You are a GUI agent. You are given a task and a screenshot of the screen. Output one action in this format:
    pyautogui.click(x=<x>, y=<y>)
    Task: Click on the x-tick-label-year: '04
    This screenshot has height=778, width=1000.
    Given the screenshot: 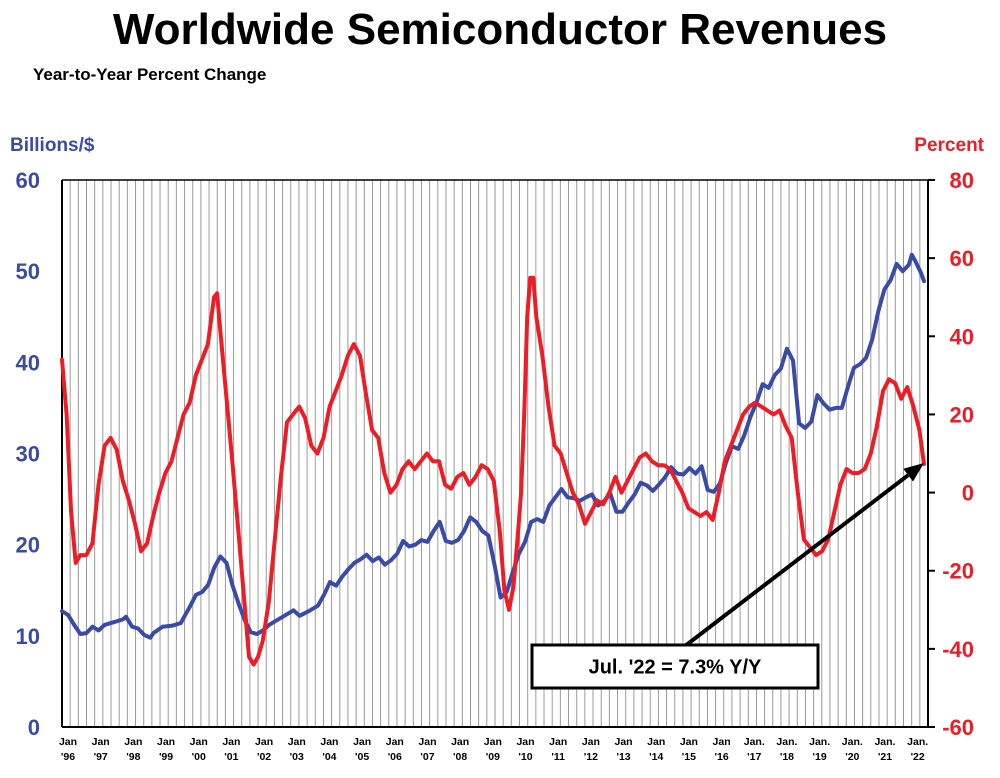 What is the action you would take?
    pyautogui.click(x=329, y=757)
    